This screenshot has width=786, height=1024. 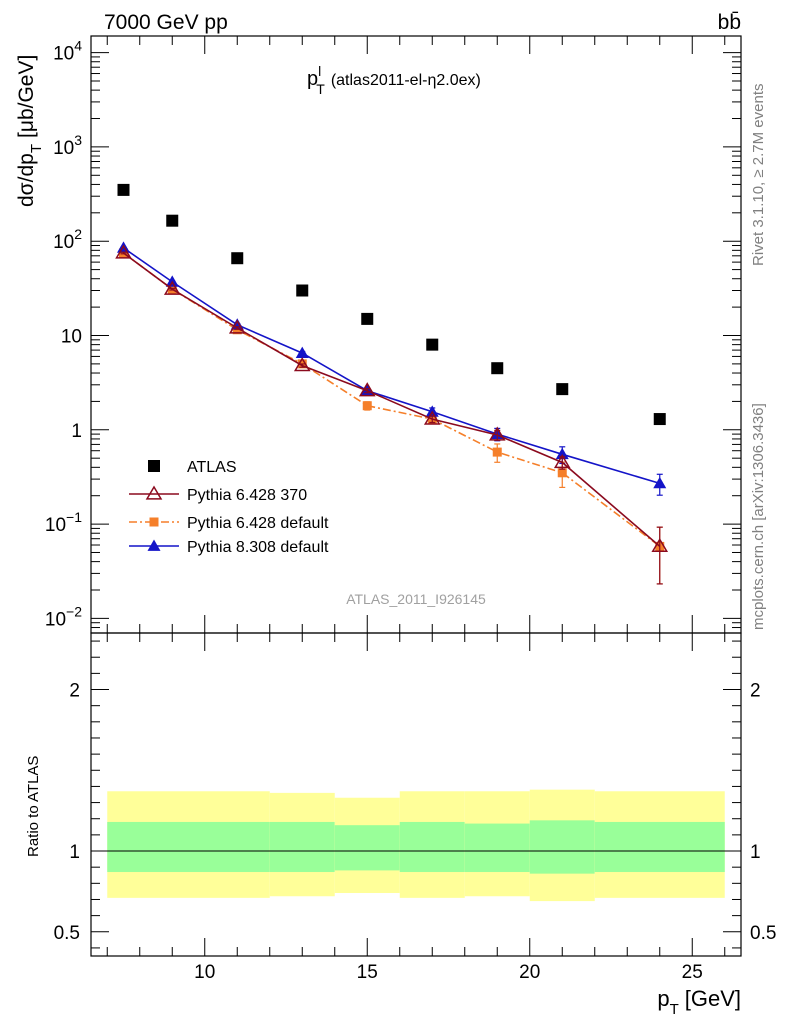 I want to click on mcplots-label: mcplots.cern.ch [arXiv:1306.3436], so click(x=758, y=516).